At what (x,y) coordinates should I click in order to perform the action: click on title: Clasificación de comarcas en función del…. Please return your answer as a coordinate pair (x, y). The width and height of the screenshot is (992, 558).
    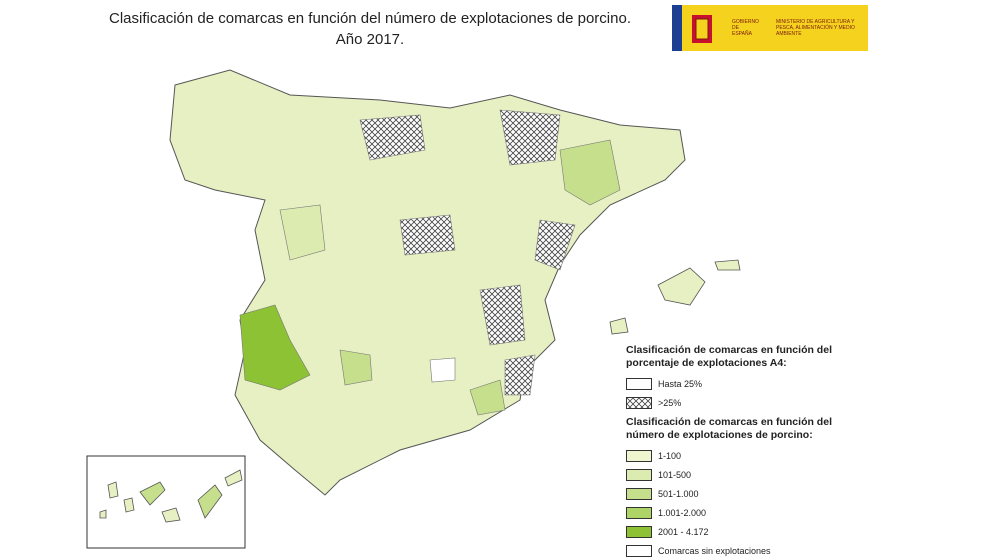
    Looking at the image, I should click on (370, 18).